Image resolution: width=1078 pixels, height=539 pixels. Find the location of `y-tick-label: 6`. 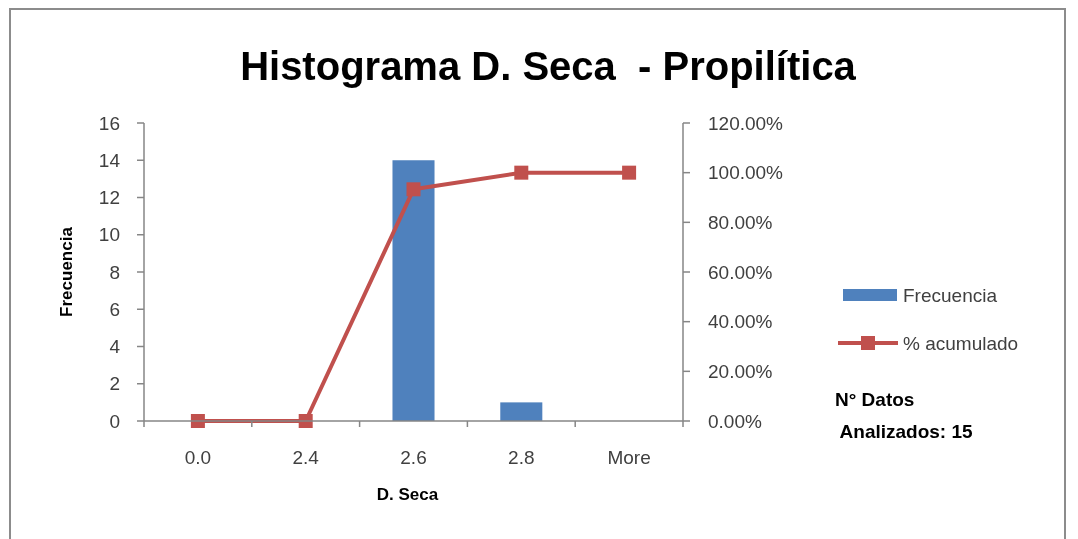

y-tick-label: 6 is located at coordinates (114, 309).